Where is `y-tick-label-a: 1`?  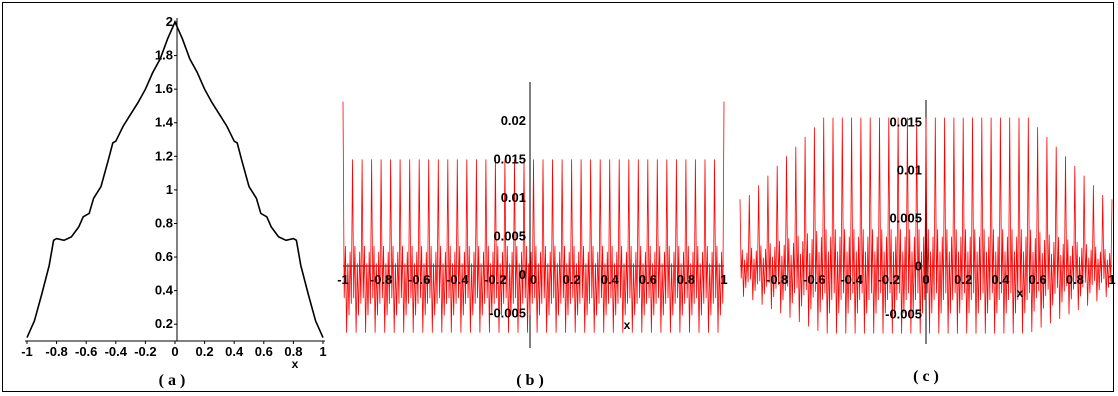
y-tick-label-a: 1 is located at coordinates (169, 189).